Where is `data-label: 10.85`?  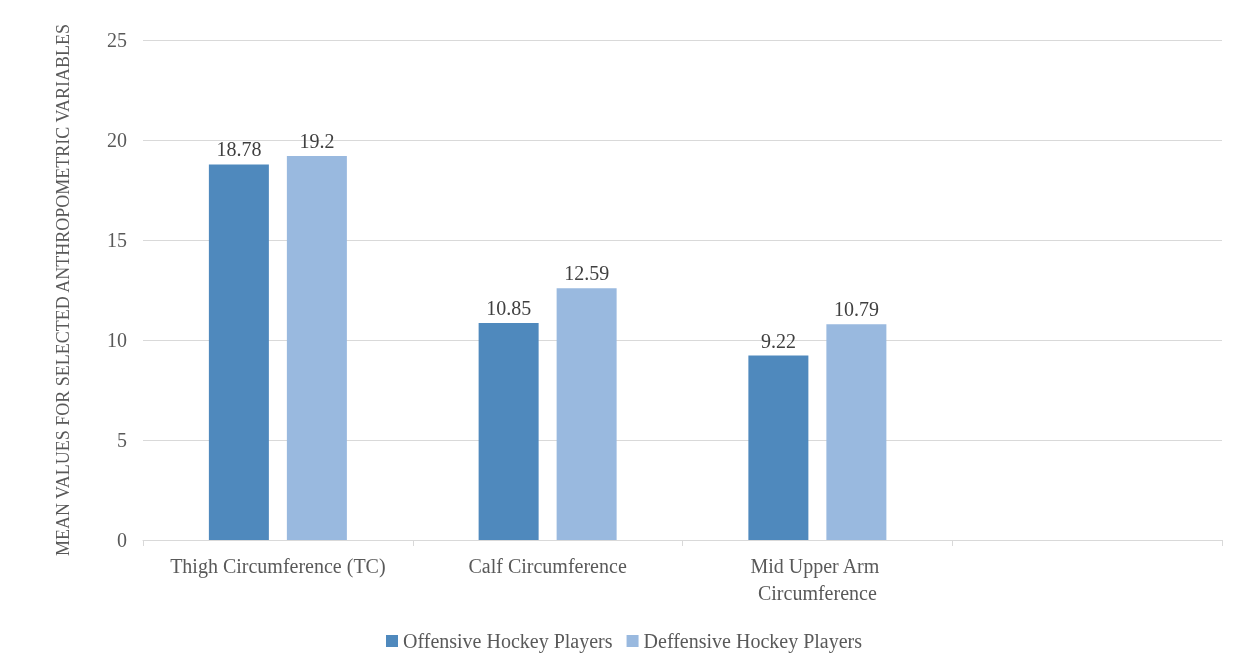 data-label: 10.85 is located at coordinates (509, 308).